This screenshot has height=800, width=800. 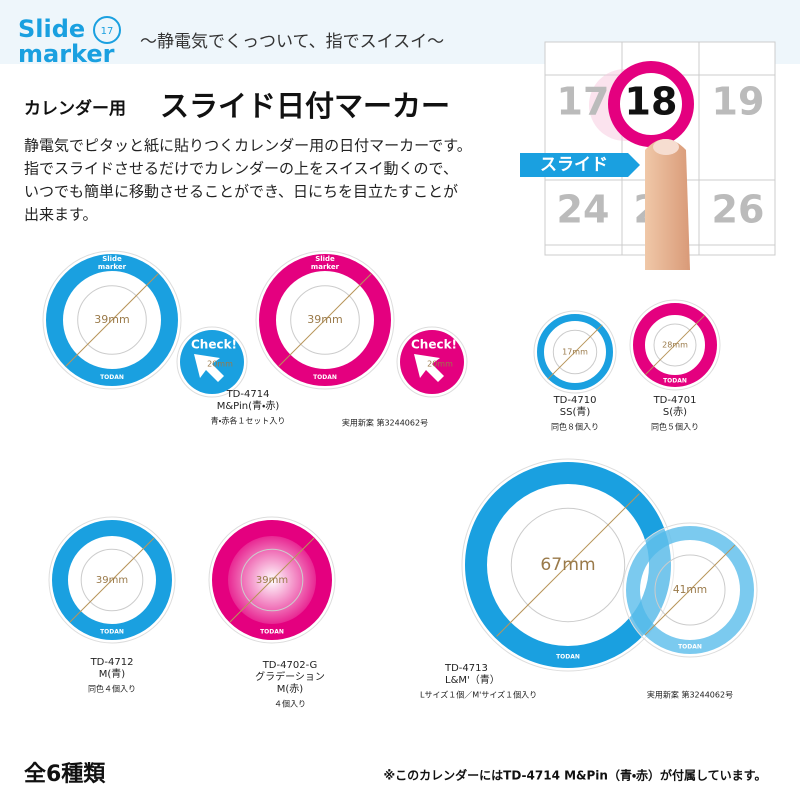 I want to click on product-code: TD-4702-G, so click(x=290, y=665).